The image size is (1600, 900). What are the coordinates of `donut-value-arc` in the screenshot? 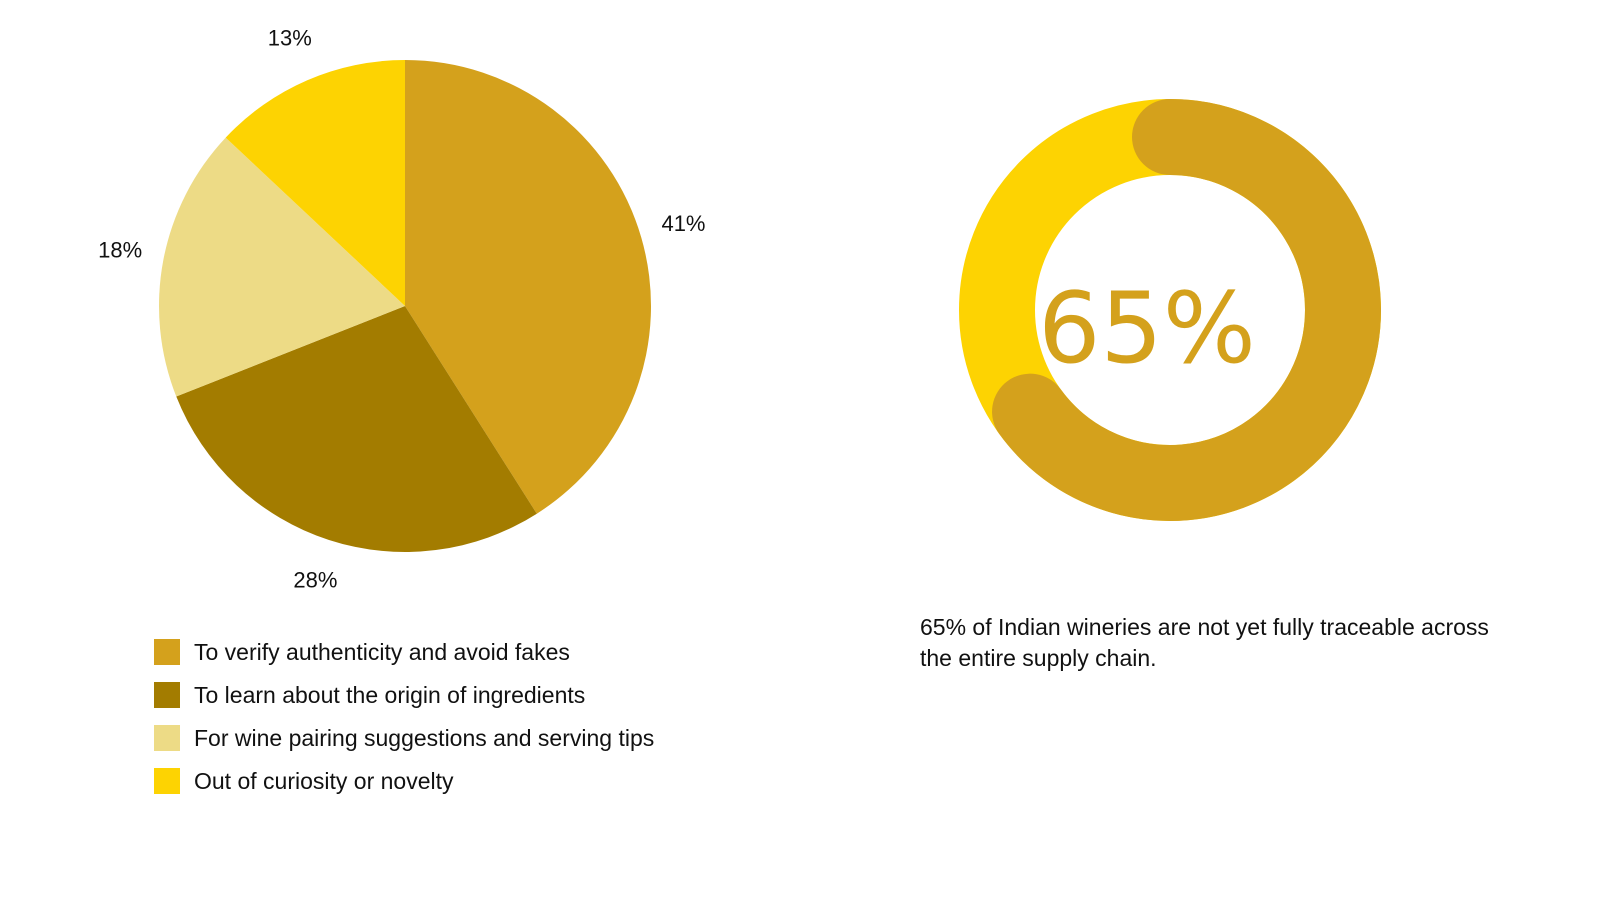 It's located at (1186, 310).